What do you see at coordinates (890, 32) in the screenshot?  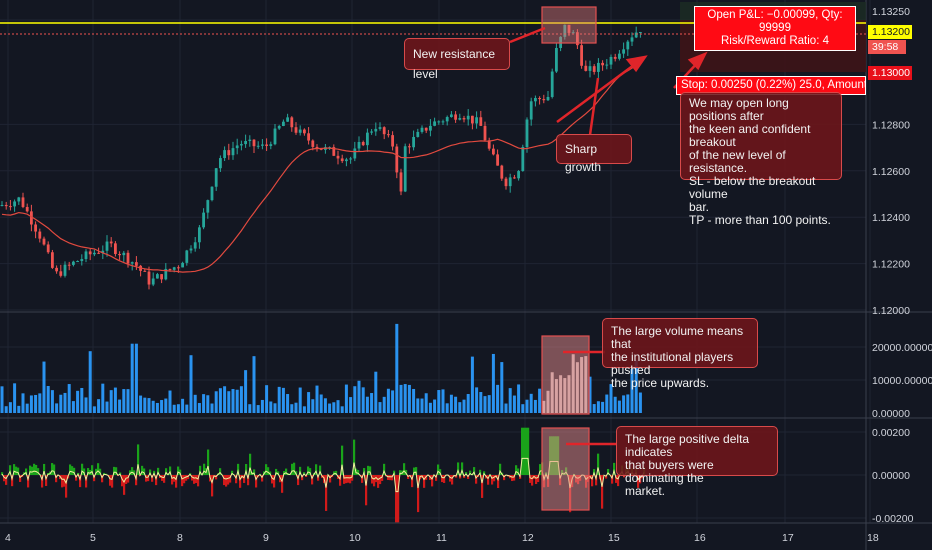 I see `last-price-tag: 1.13200` at bounding box center [890, 32].